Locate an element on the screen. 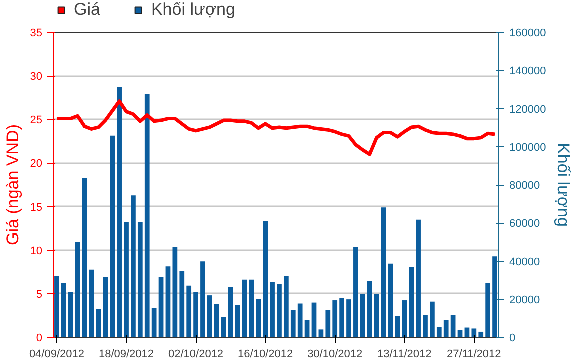 The image size is (576, 363). y2-axis-title: Khối lượng is located at coordinates (564, 185).